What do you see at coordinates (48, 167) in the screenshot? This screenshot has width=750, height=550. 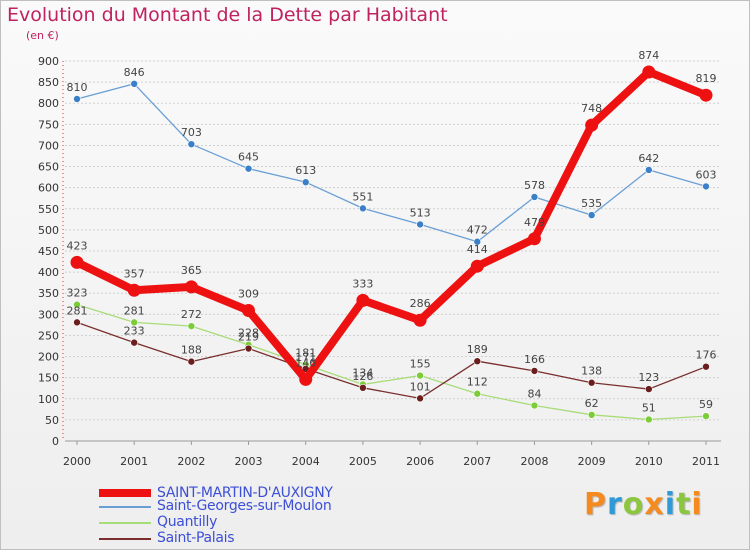 I see `y-tick-label: 650` at bounding box center [48, 167].